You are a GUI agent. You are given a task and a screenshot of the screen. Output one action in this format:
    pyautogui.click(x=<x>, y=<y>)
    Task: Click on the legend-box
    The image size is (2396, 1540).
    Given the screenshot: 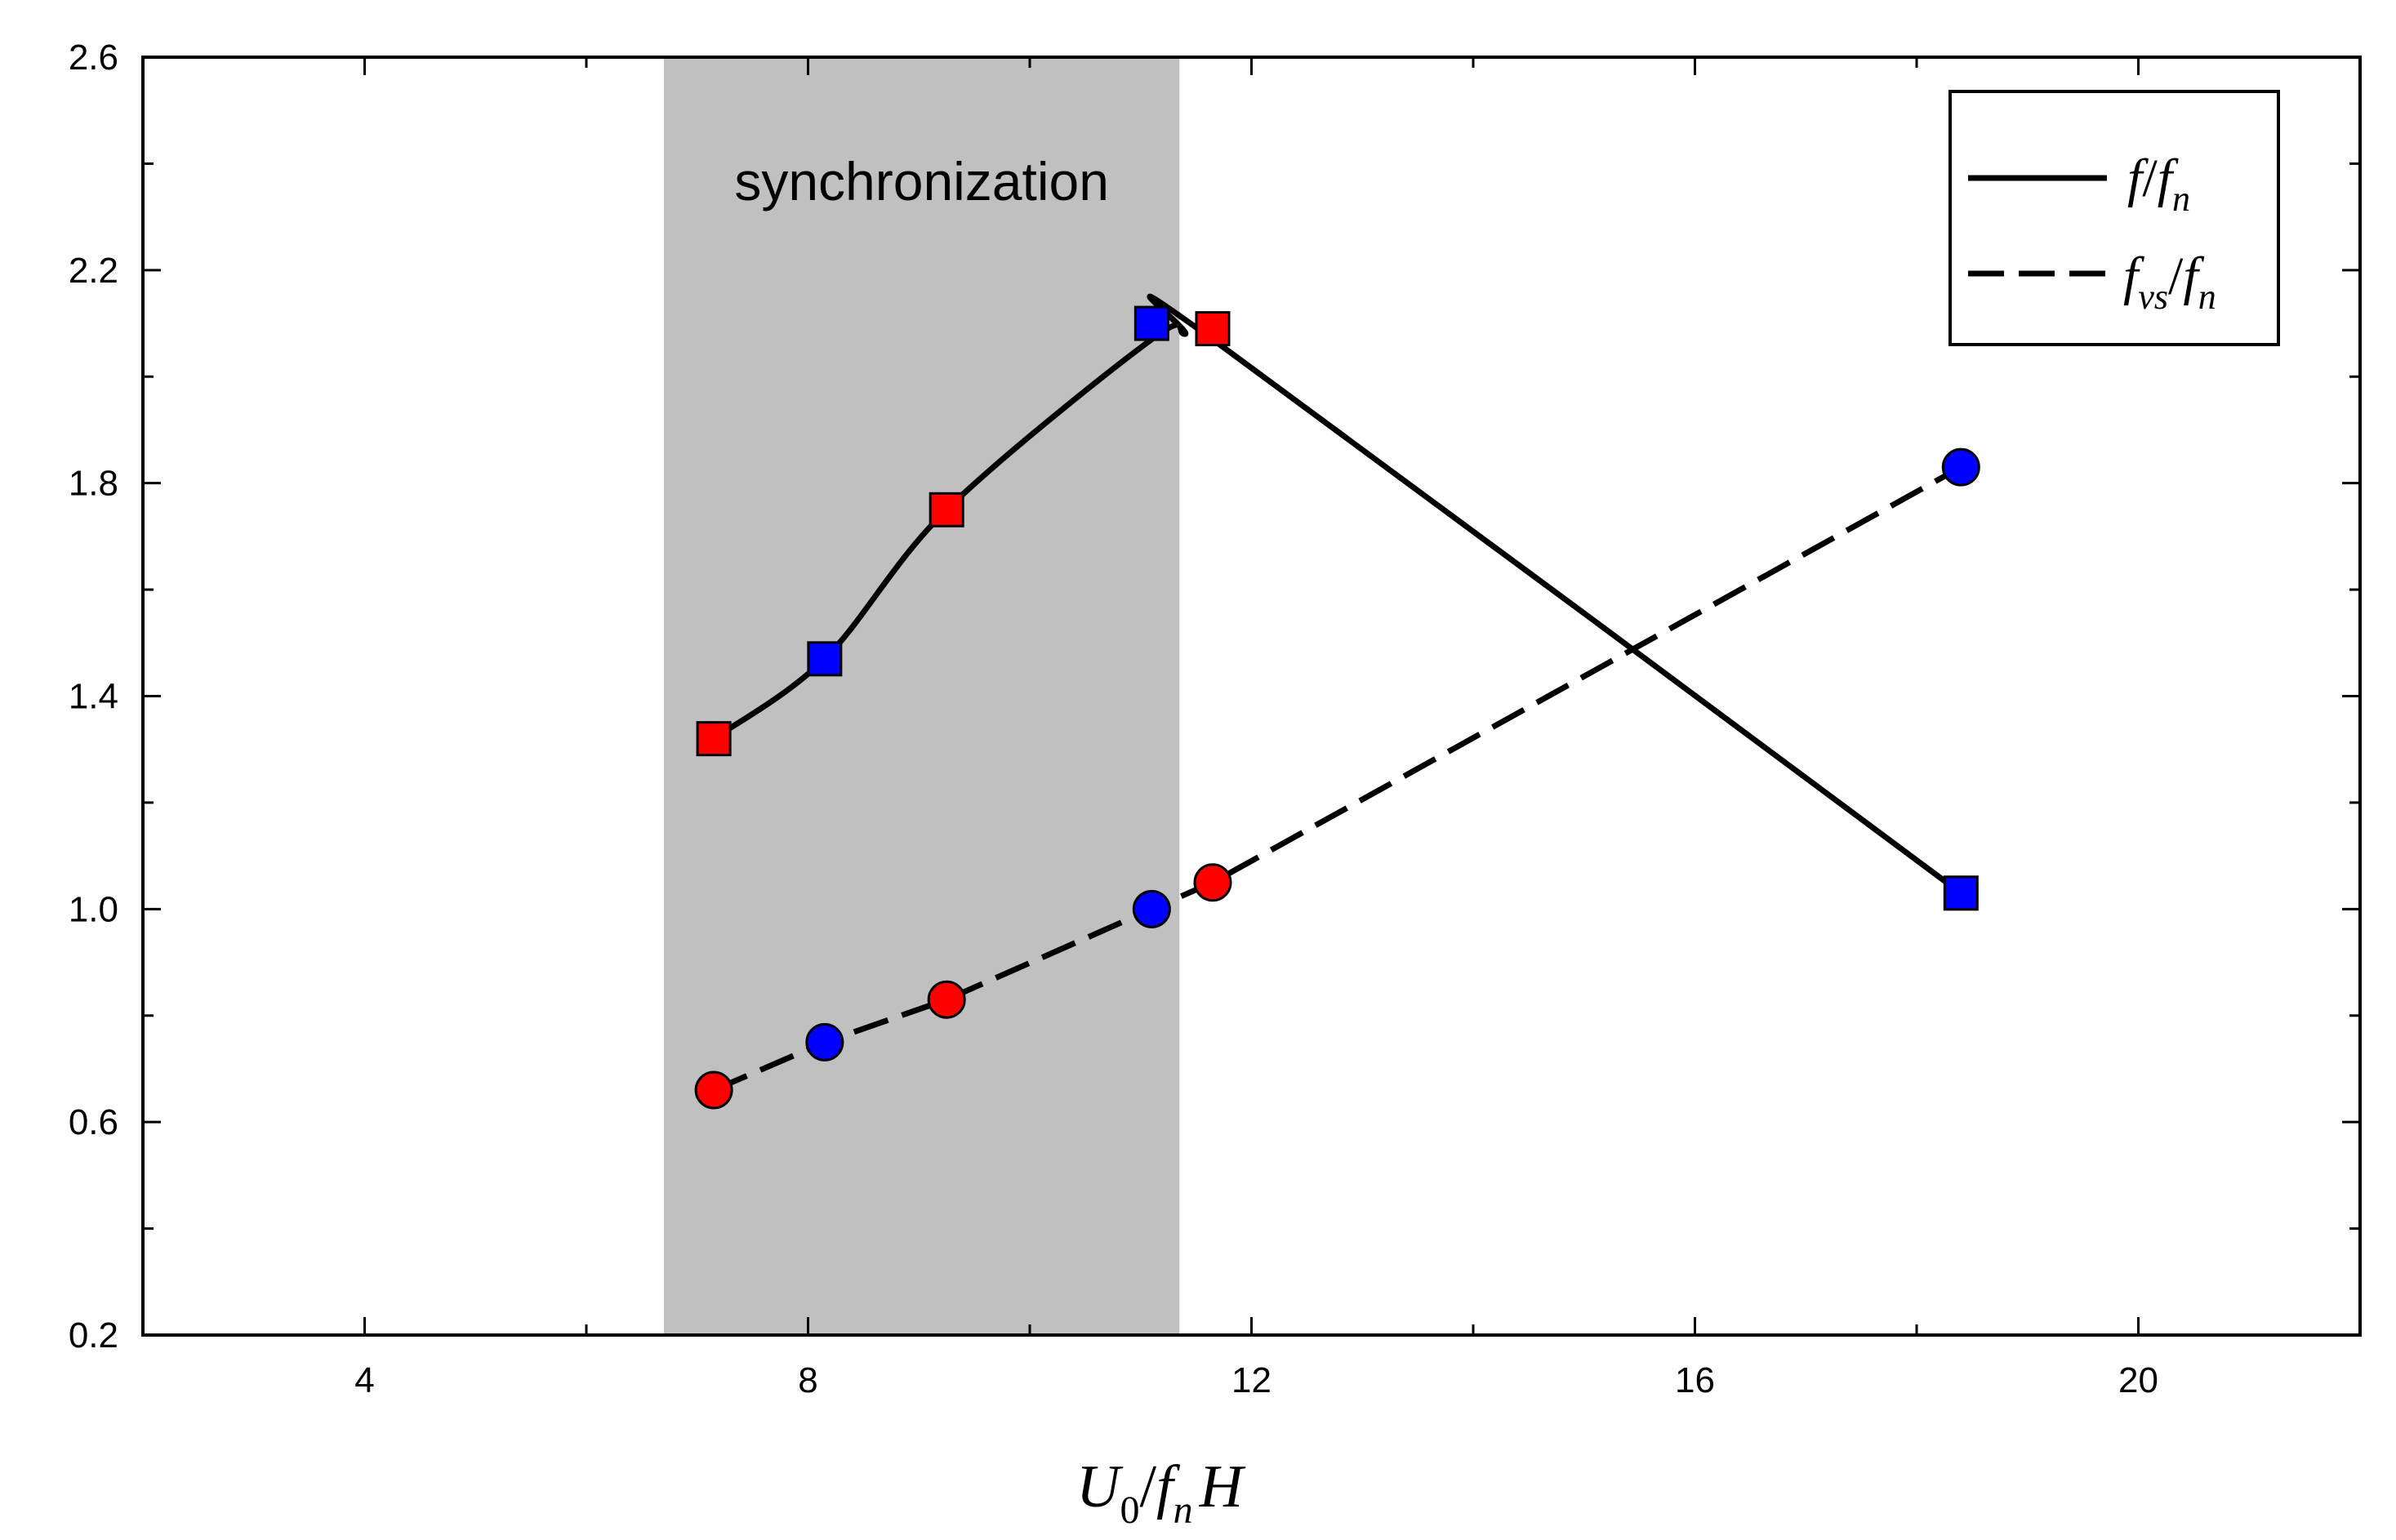 What is the action you would take?
    pyautogui.click(x=2114, y=218)
    